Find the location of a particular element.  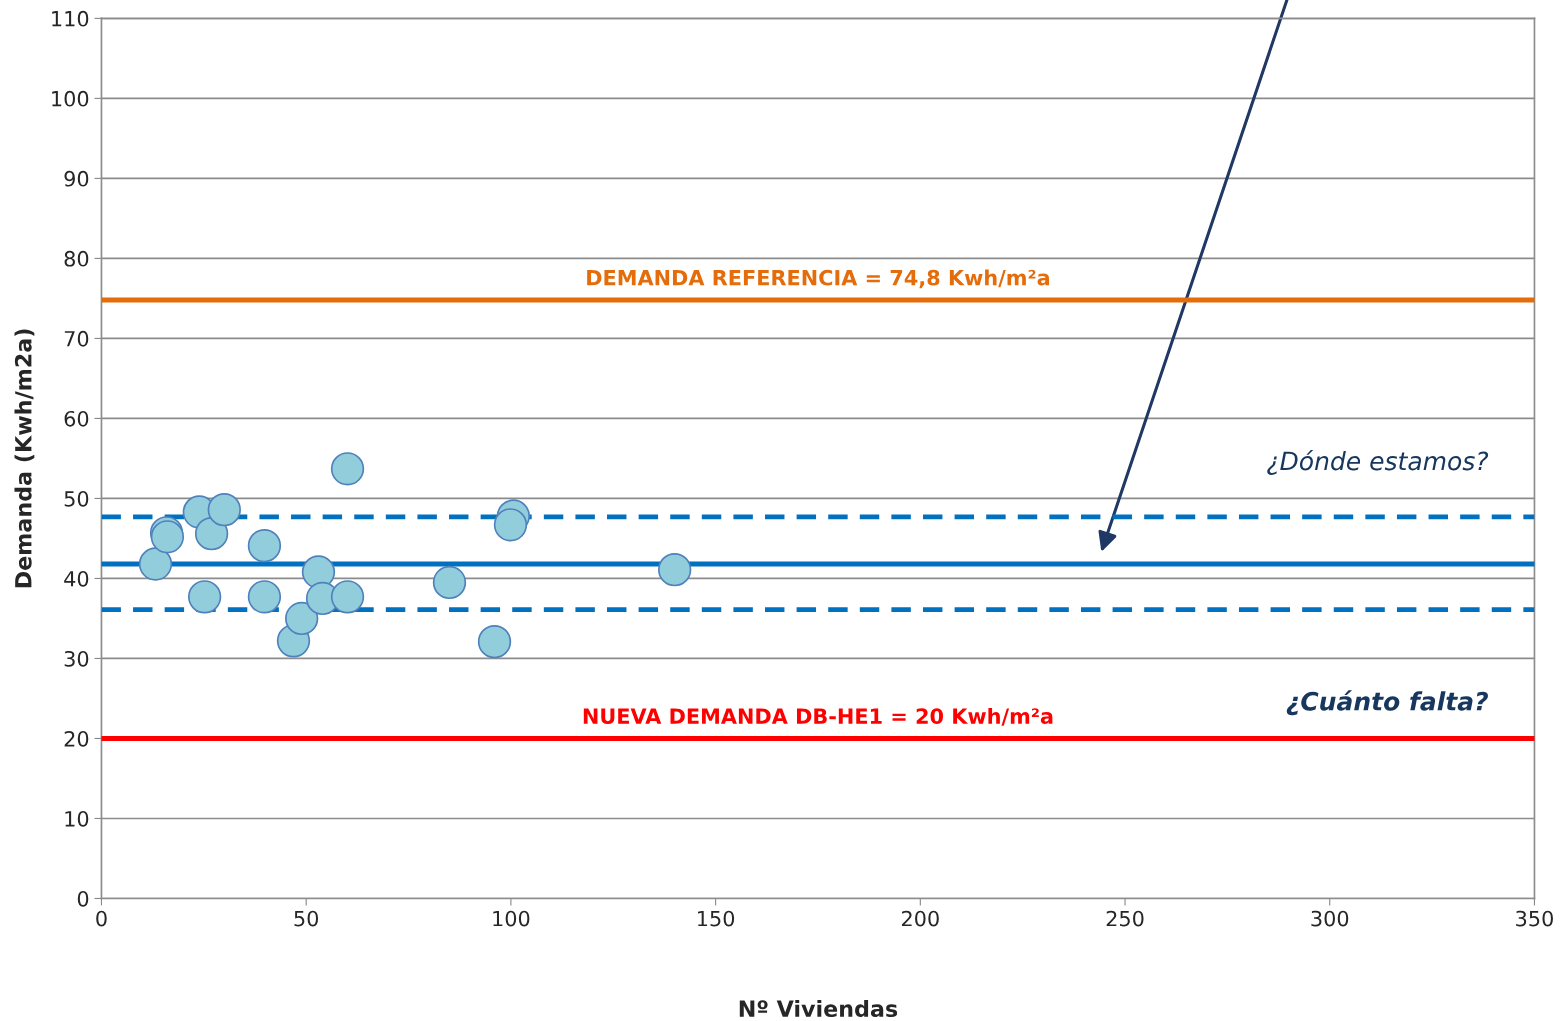

y-tick-label: 40 is located at coordinates (76, 578).